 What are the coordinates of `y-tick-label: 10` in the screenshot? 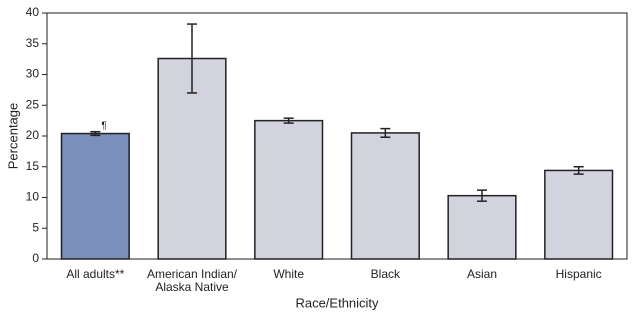 It's located at (33, 197).